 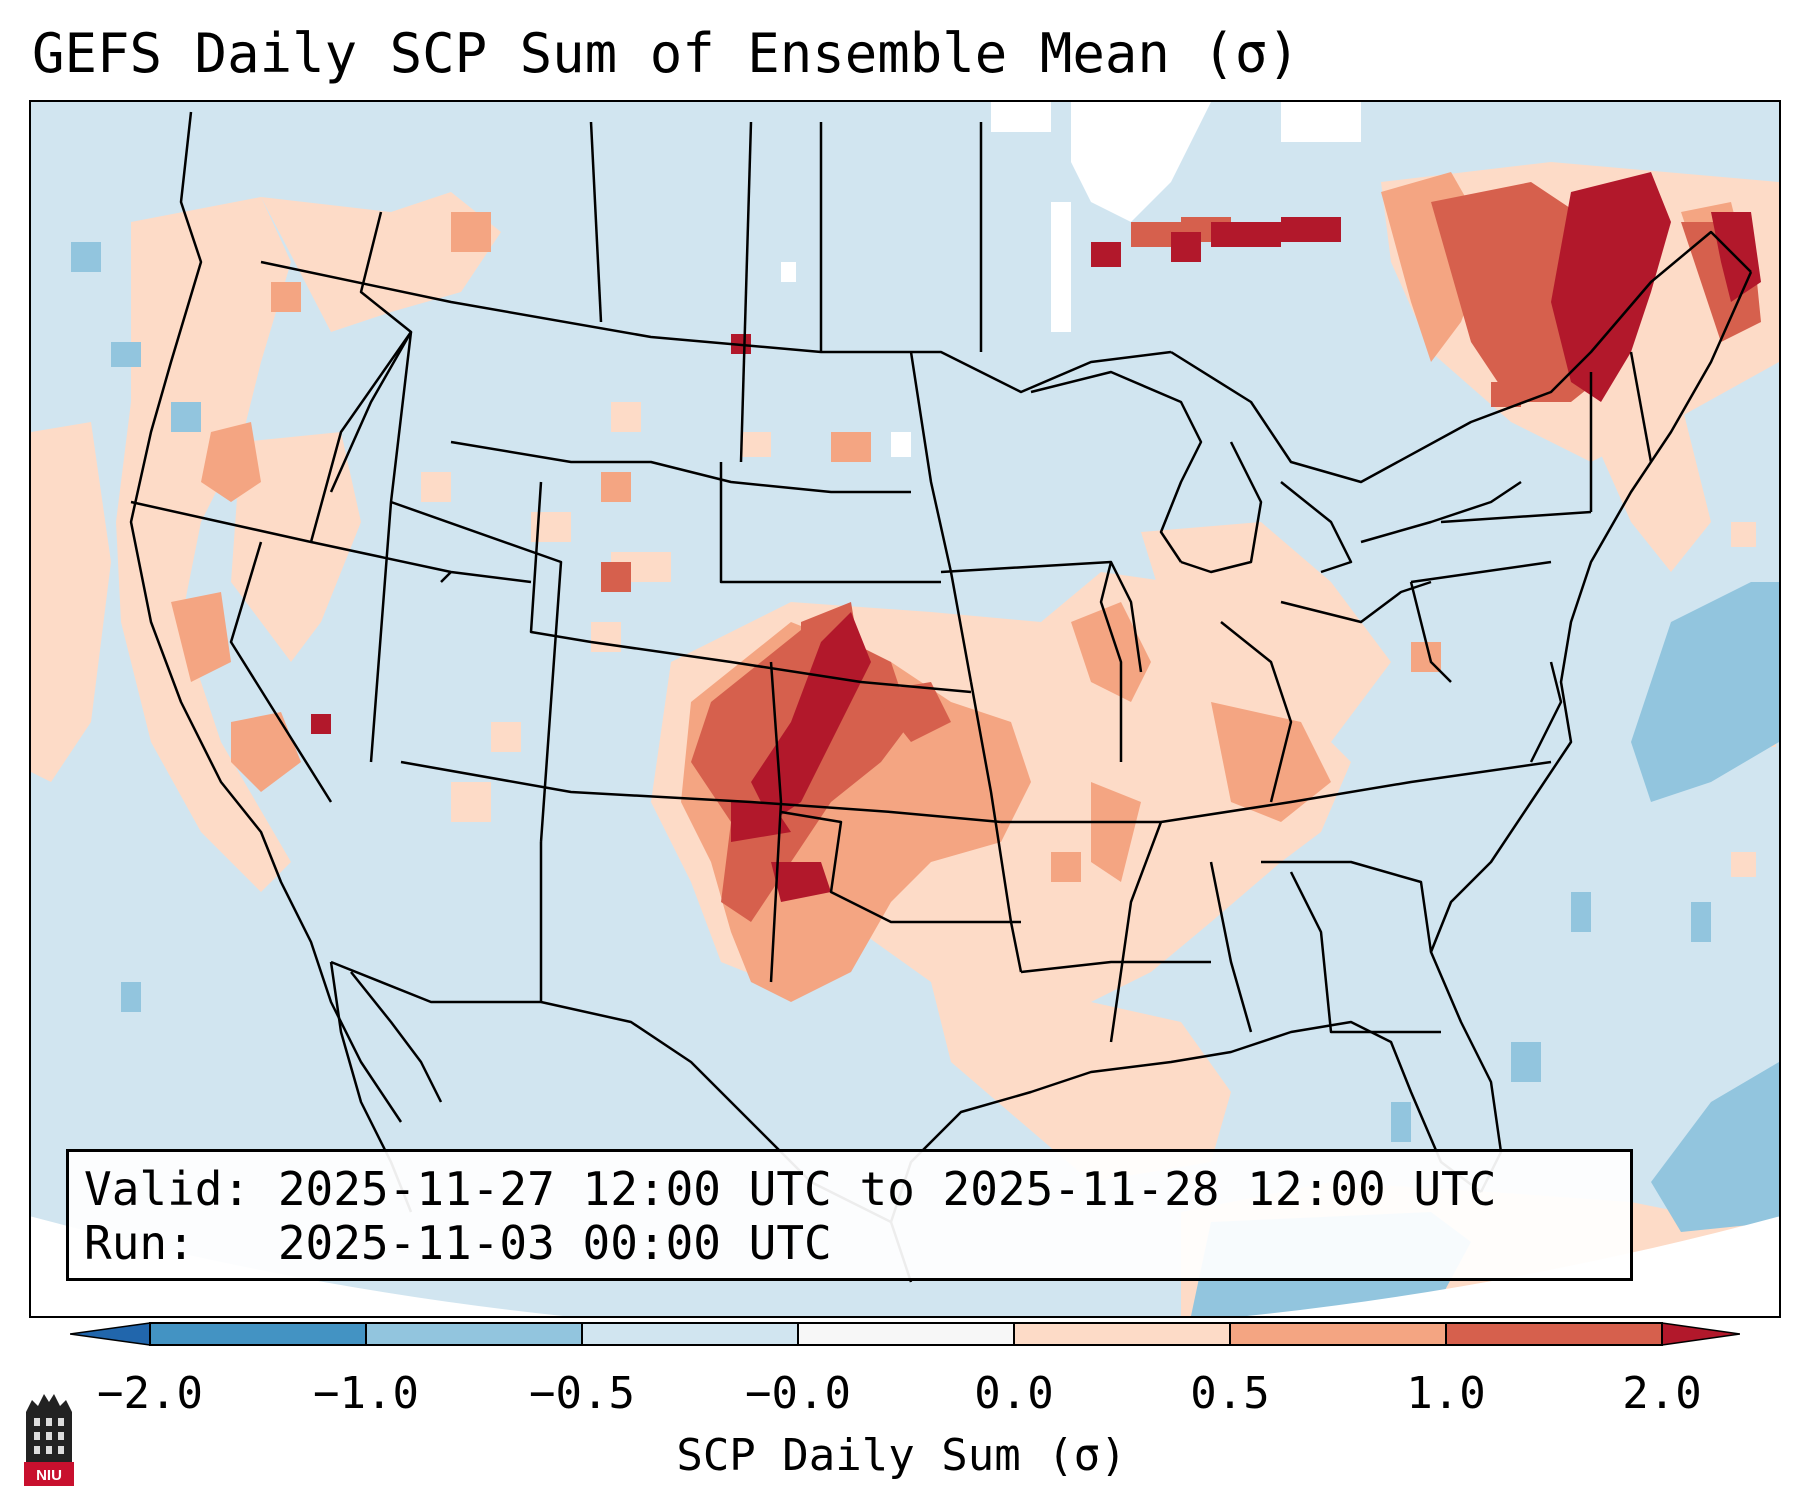 What do you see at coordinates (150, 1393) in the screenshot?
I see `colorbar-tick-label: −2.0` at bounding box center [150, 1393].